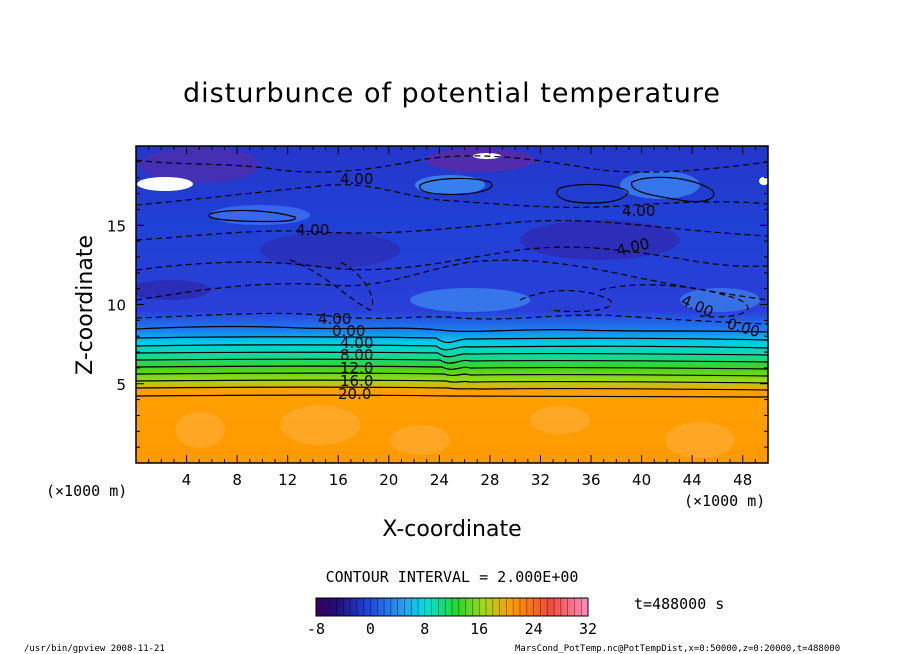 The height and width of the screenshot is (654, 904). Describe the element at coordinates (679, 604) in the screenshot. I see `time-label: t=488000 s` at that location.